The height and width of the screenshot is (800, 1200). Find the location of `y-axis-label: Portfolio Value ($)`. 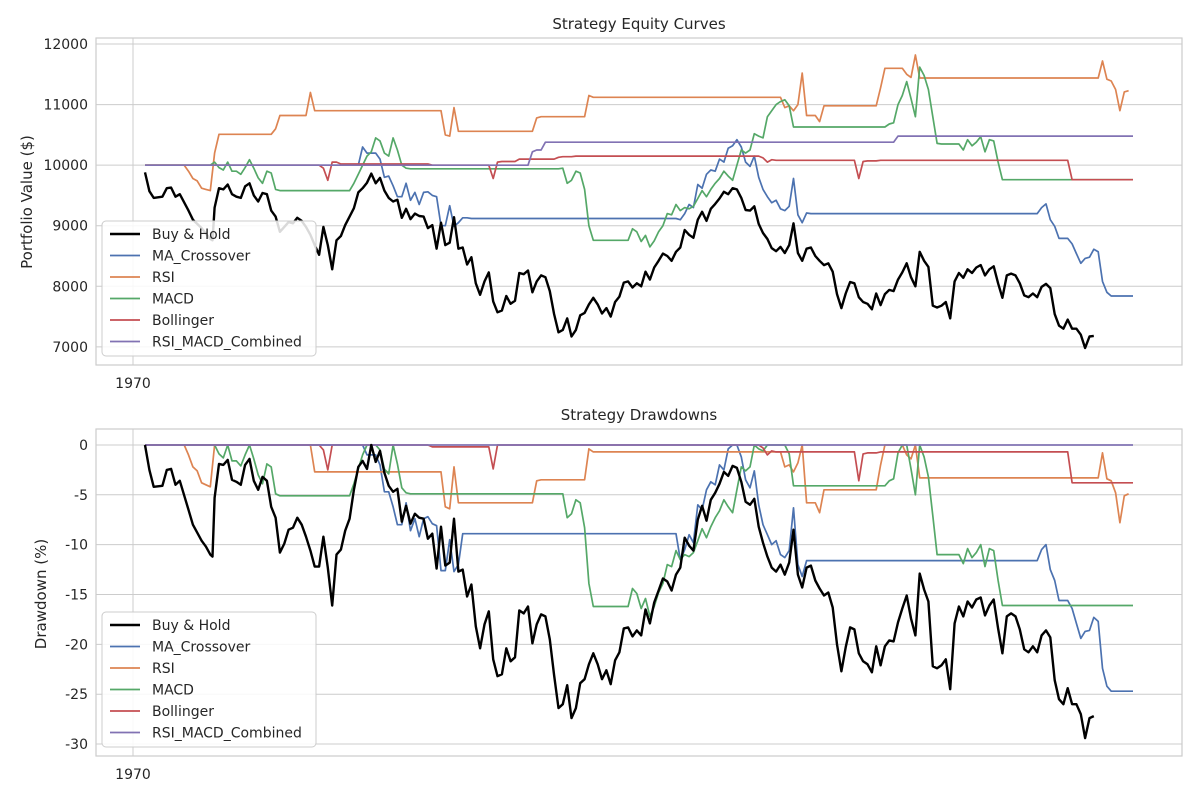

y-axis-label: Portfolio Value ($) is located at coordinates (27, 202).